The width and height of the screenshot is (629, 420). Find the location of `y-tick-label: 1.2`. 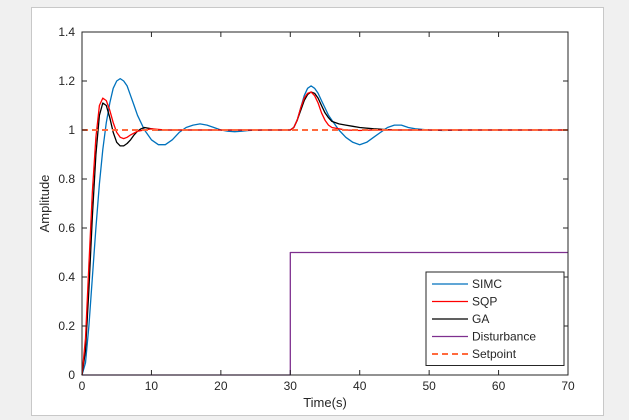

y-tick-label: 1.2 is located at coordinates (66, 81).